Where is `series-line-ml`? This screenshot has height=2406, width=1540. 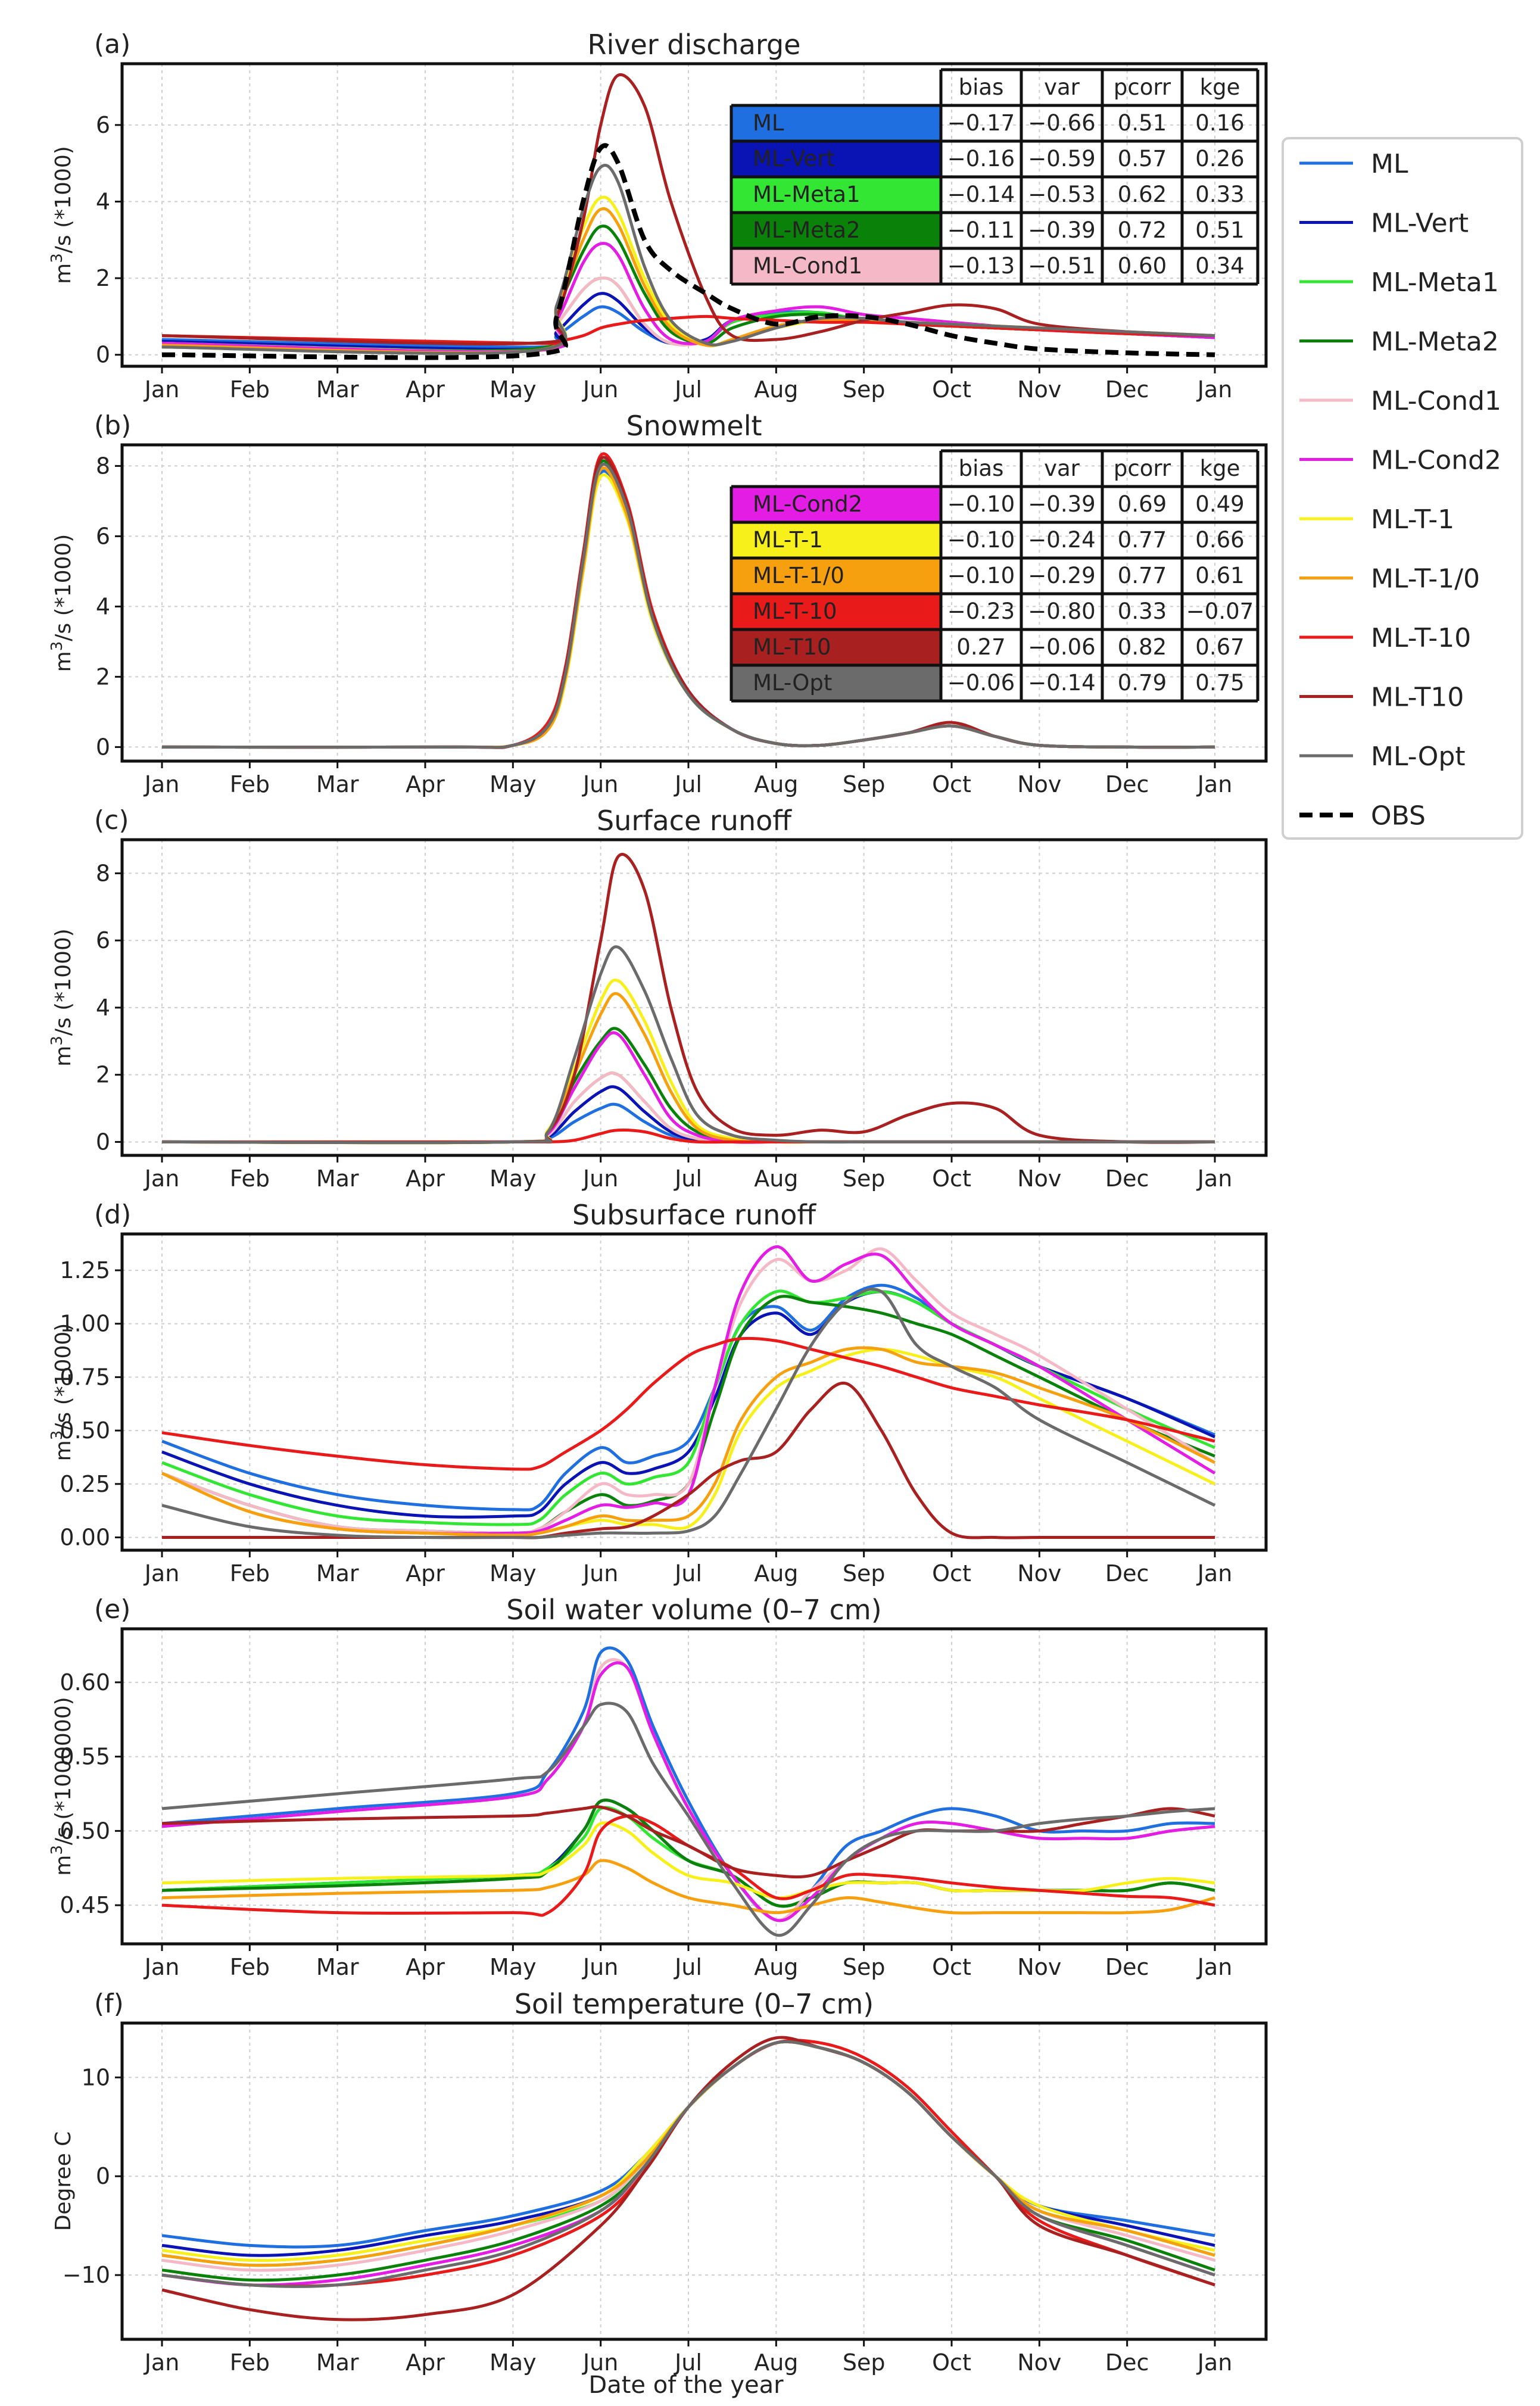 series-line-ml is located at coordinates (688, 1397).